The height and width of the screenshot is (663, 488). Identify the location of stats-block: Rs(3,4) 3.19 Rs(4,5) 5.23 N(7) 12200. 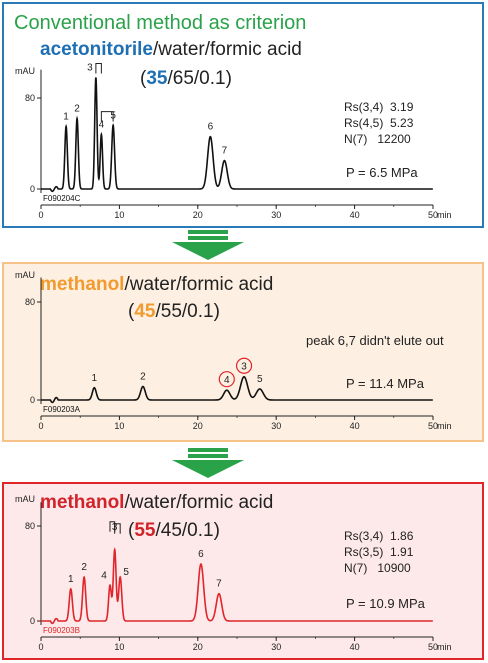
(378, 123).